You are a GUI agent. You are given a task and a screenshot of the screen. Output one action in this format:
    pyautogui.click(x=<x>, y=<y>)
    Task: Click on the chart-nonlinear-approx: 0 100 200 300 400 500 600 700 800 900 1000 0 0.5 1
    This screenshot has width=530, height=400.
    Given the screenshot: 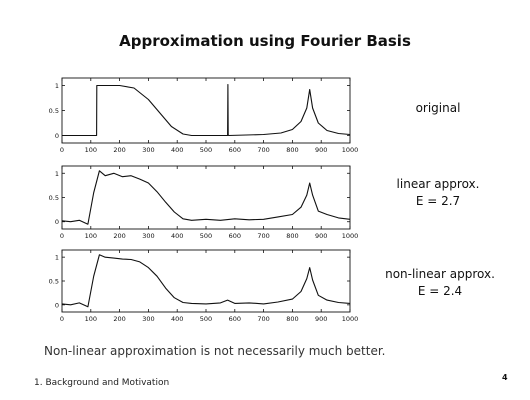 What is the action you would take?
    pyautogui.click(x=204, y=286)
    